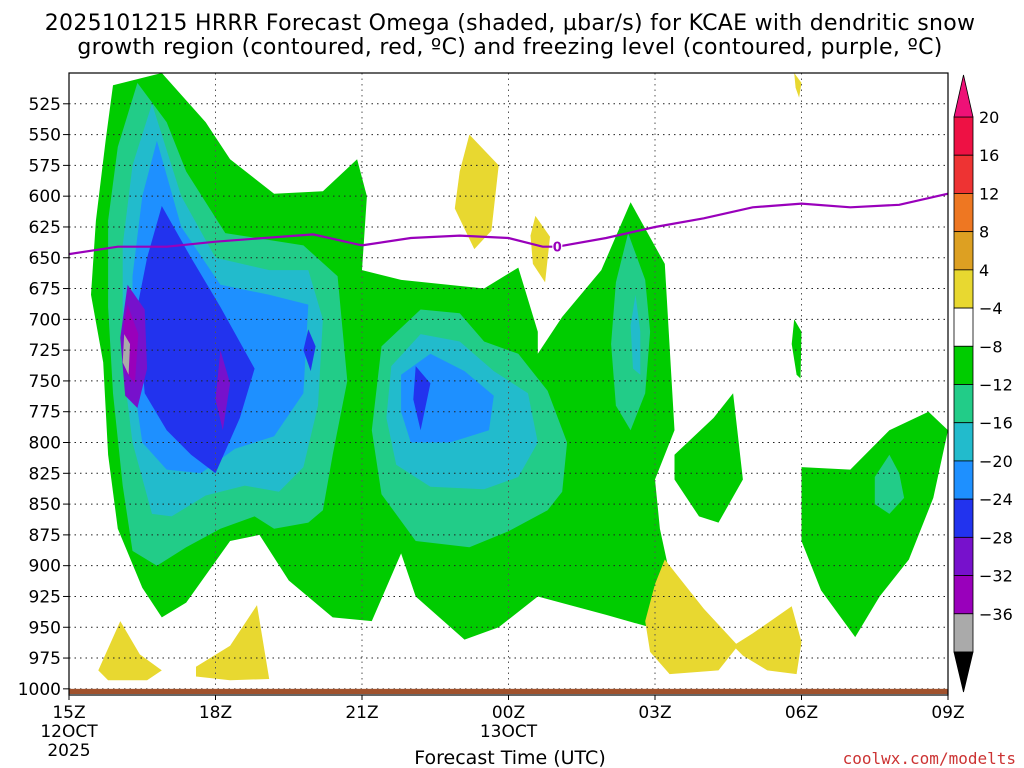 The width and height of the screenshot is (1024, 768). I want to click on x-tick-label: 21Z, so click(361, 713).